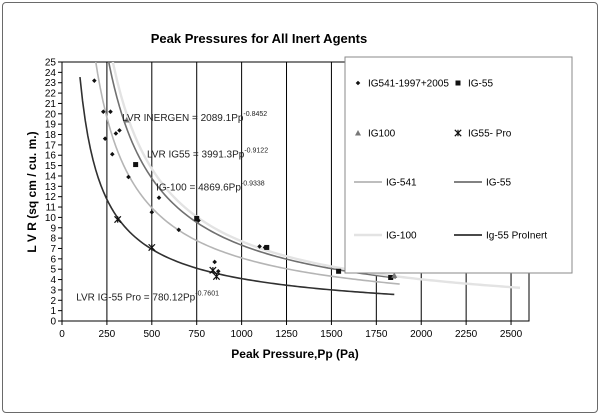  I want to click on y-tick-label: 24, so click(51, 73).